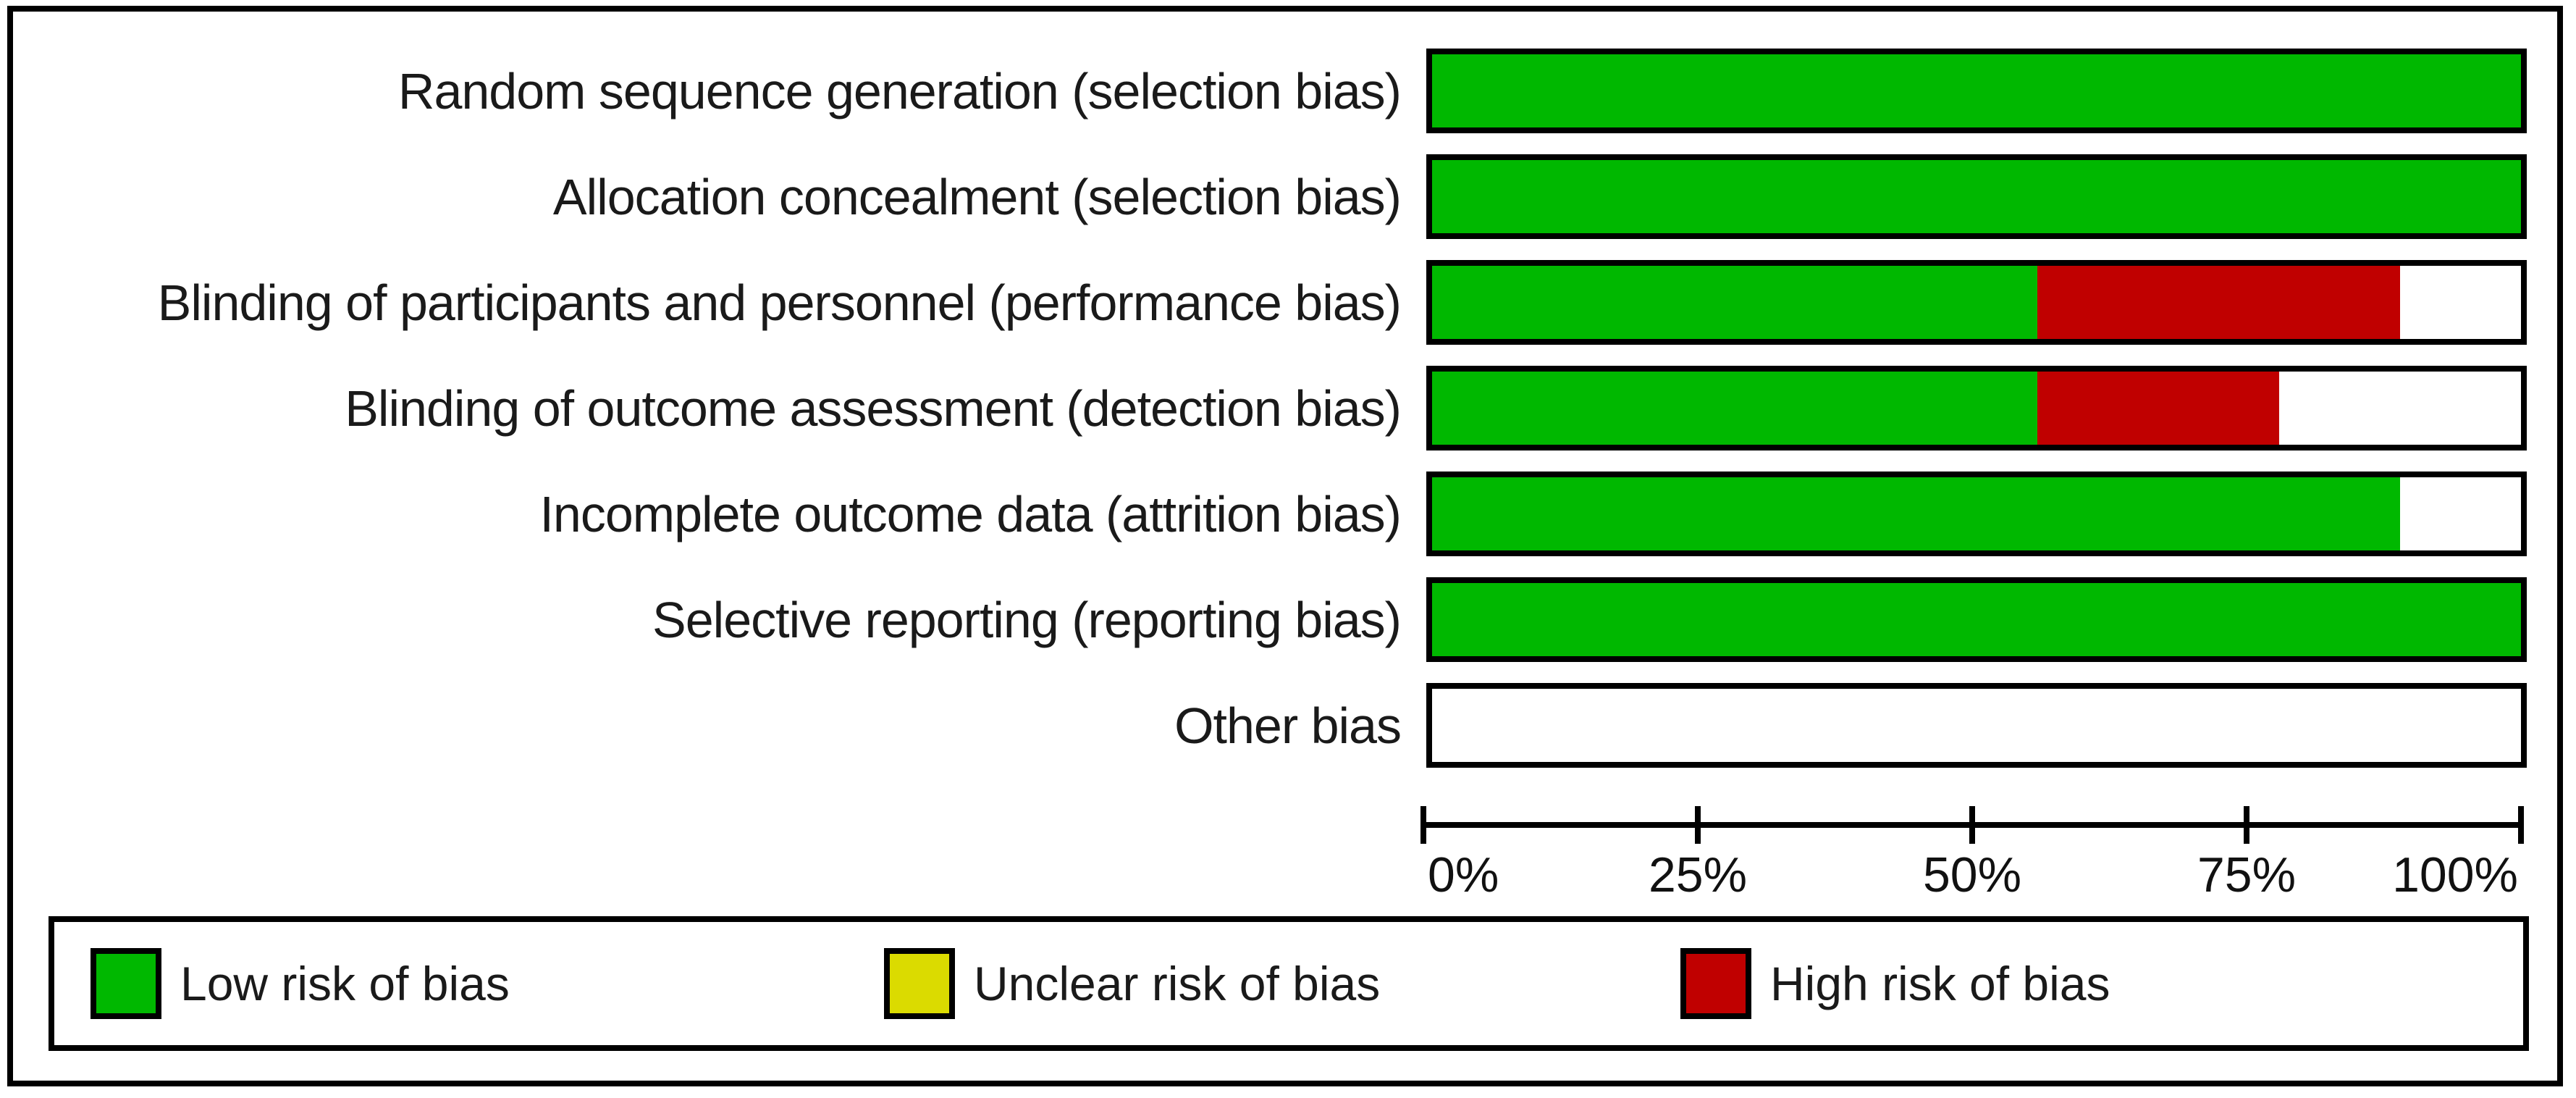 The image size is (2576, 1098). I want to click on axis-tick-label: 0%, so click(1463, 875).